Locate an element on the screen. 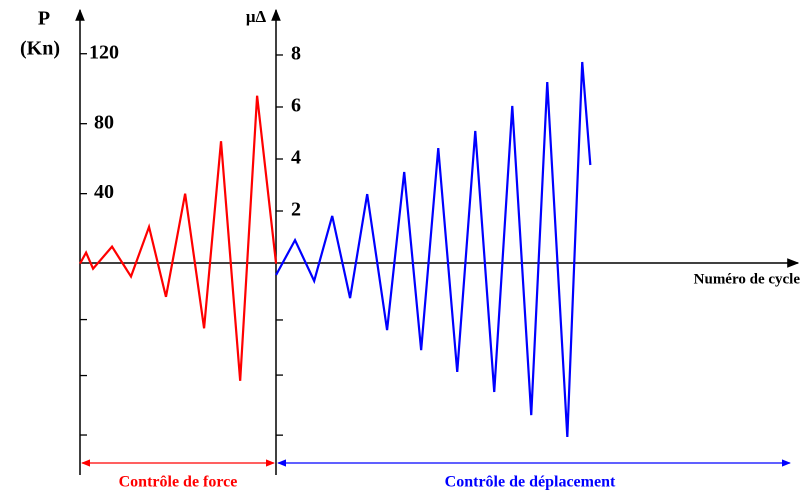 This screenshot has width=802, height=493. y2-tick-label: 6 is located at coordinates (296, 106).